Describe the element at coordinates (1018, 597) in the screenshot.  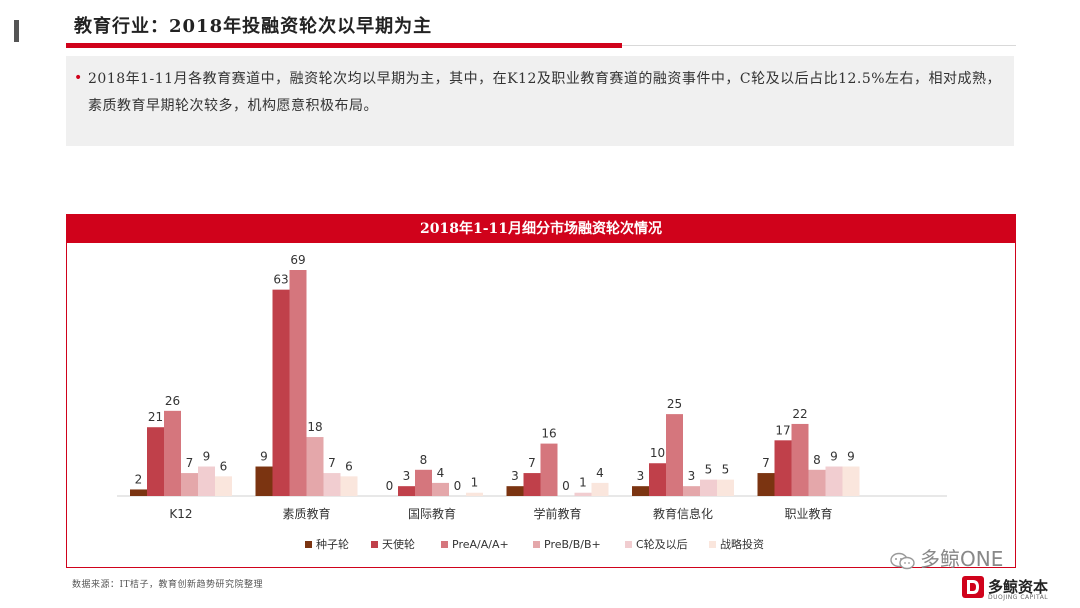
I see `logo-subtitle: DUOJING CAPITAL` at that location.